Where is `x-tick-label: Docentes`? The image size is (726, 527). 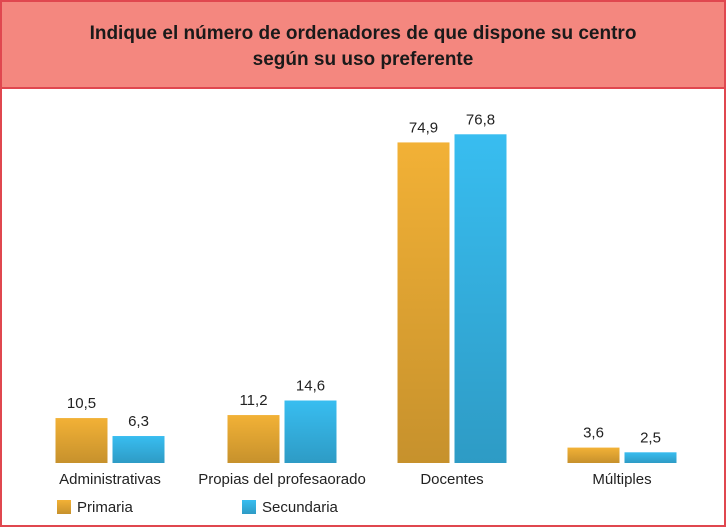
x-tick-label: Docentes is located at coordinates (451, 479).